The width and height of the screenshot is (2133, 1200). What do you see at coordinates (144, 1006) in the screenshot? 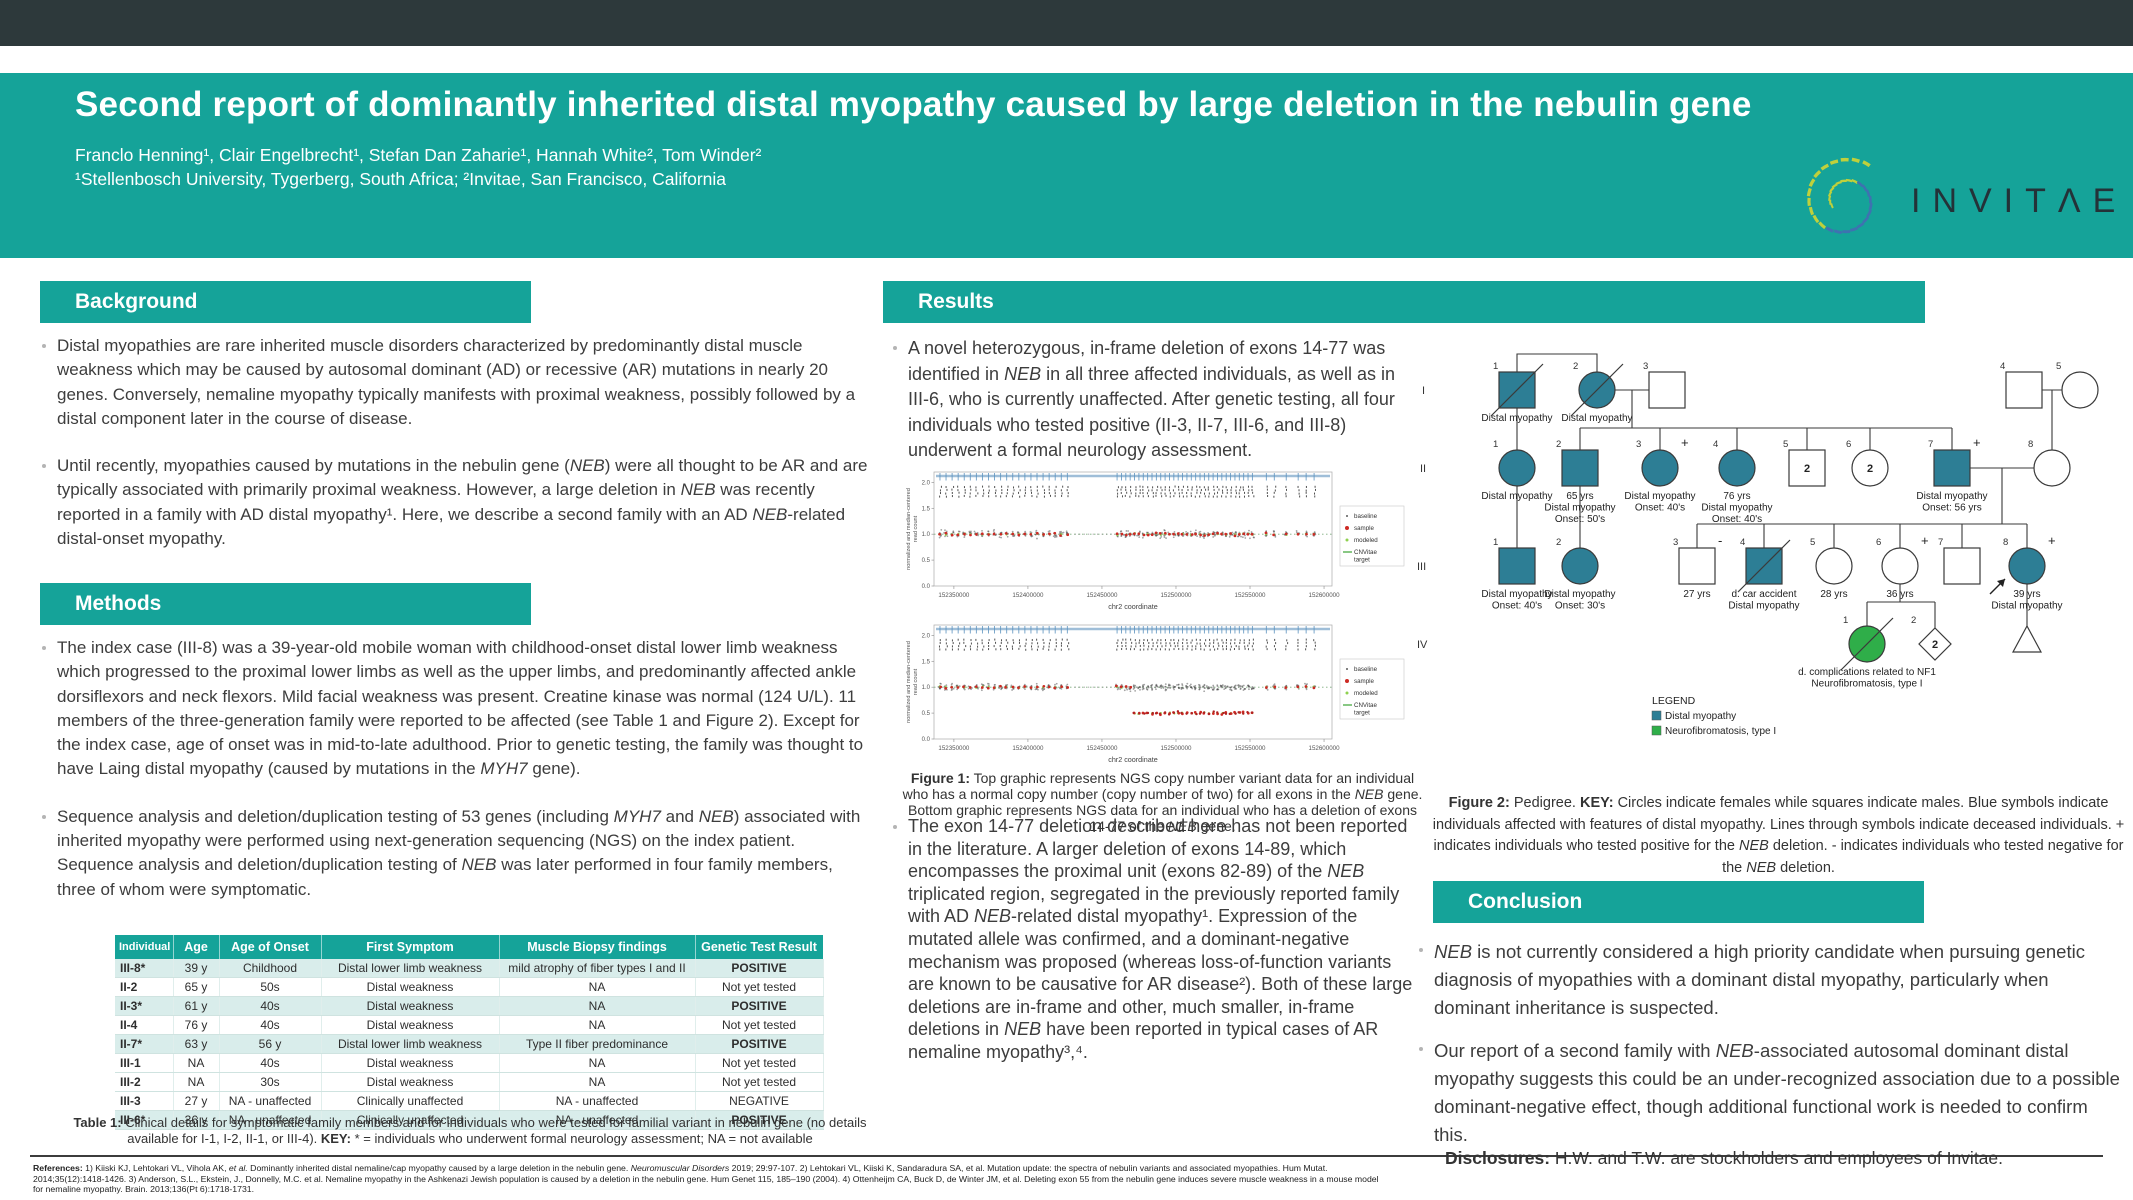
I see `table-cell: II-3*` at bounding box center [144, 1006].